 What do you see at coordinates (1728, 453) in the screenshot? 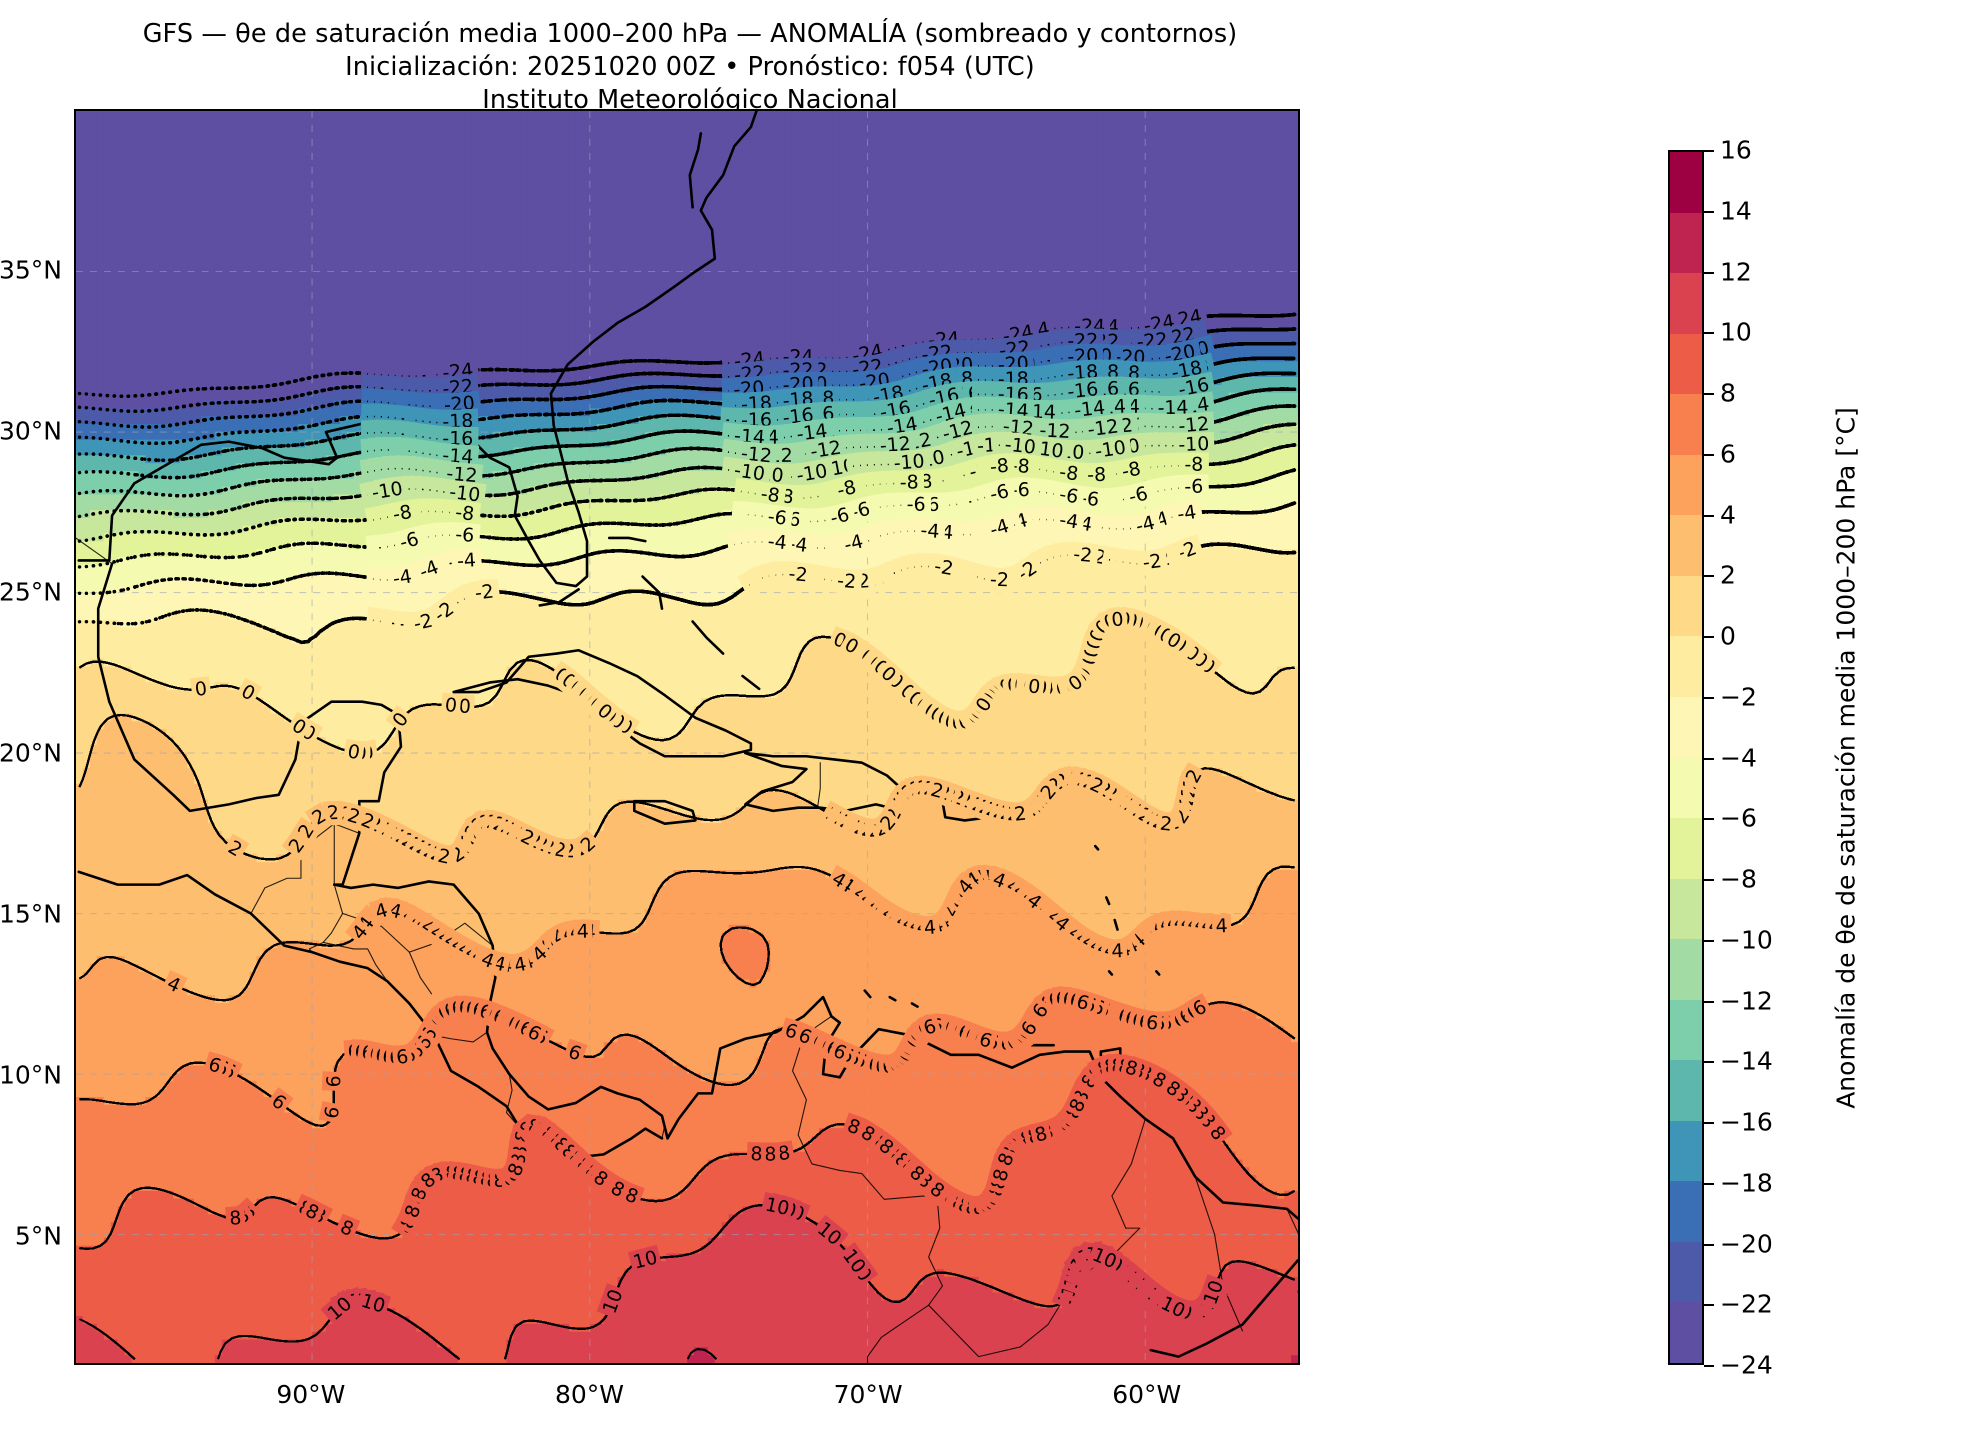
I see `colorbar-tick-label: 6` at bounding box center [1728, 453].